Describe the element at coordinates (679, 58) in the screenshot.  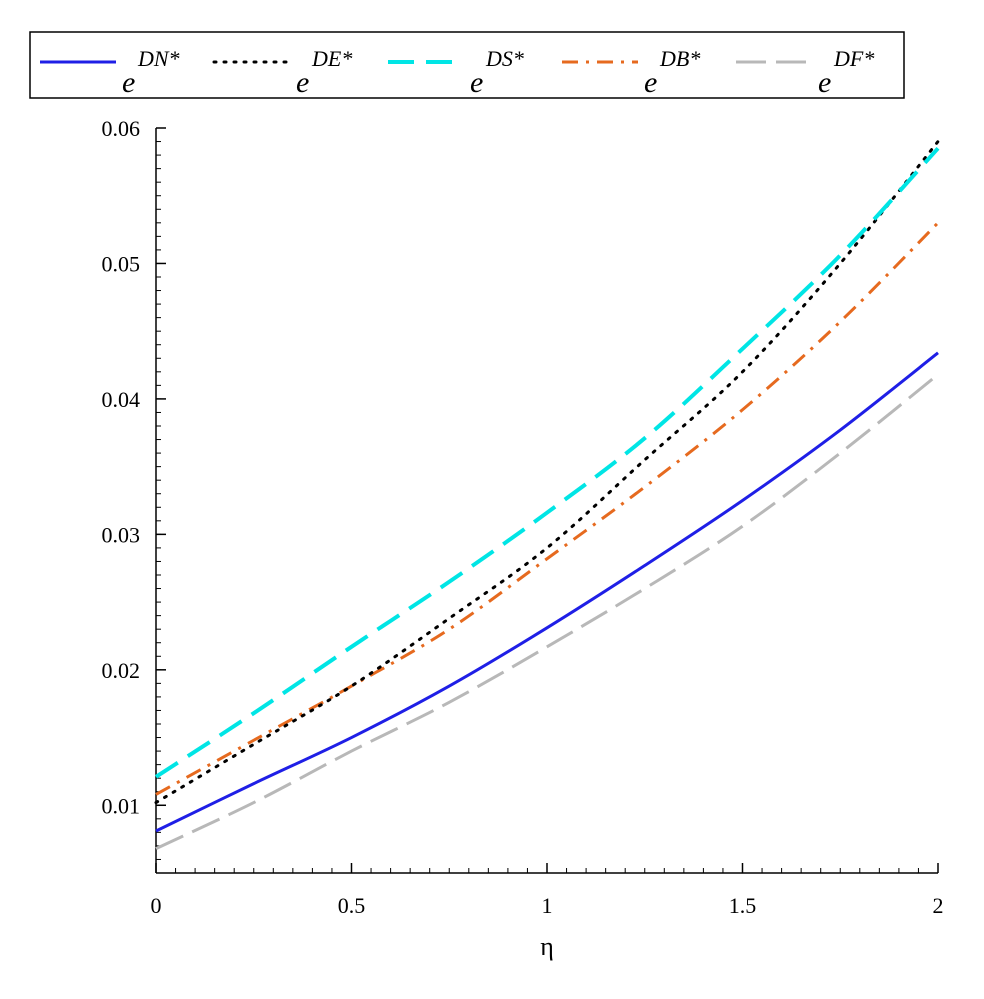
I see `legend-label-sup: DB*` at that location.